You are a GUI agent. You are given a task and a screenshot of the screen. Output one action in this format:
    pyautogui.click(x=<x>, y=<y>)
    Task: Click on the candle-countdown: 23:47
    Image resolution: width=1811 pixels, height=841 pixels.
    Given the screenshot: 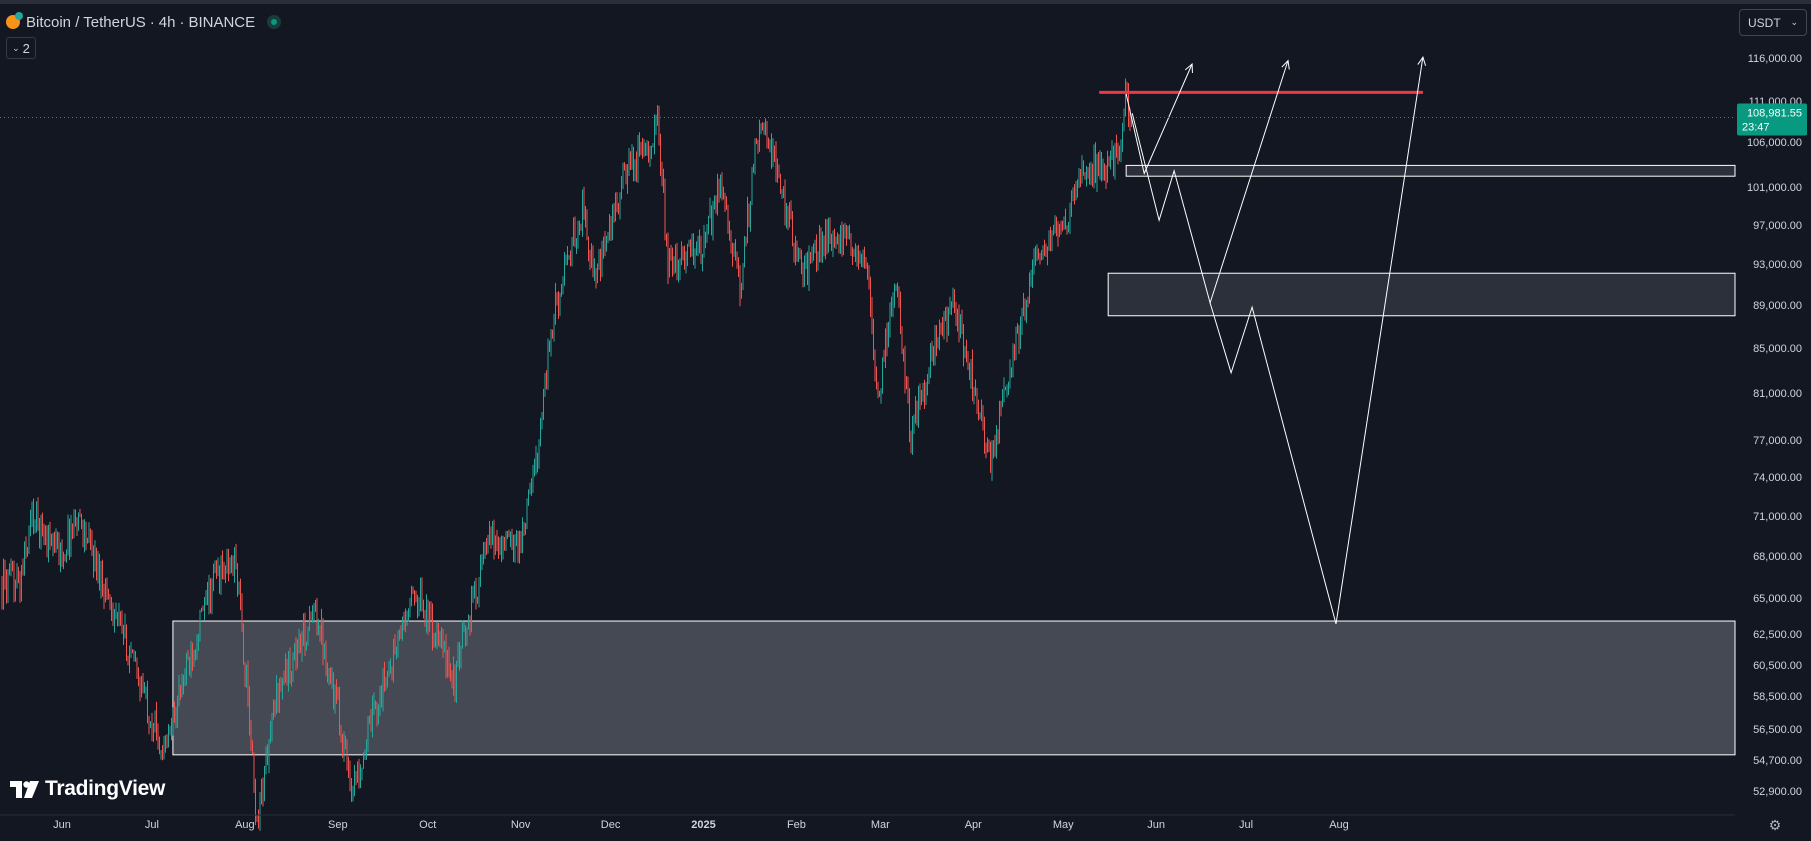 What is the action you would take?
    pyautogui.click(x=1756, y=128)
    